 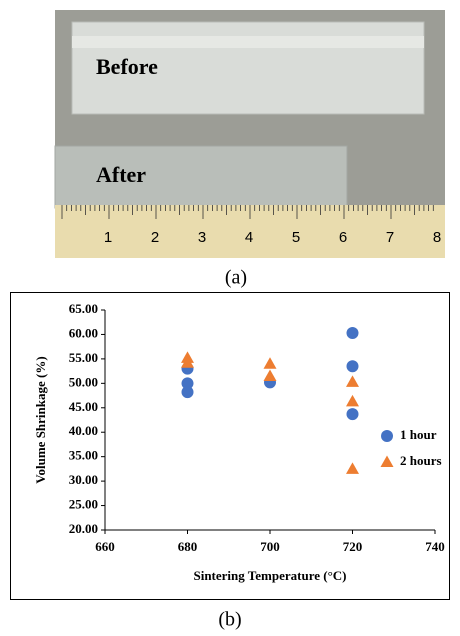 I want to click on ruler-number: 8, so click(x=437, y=237).